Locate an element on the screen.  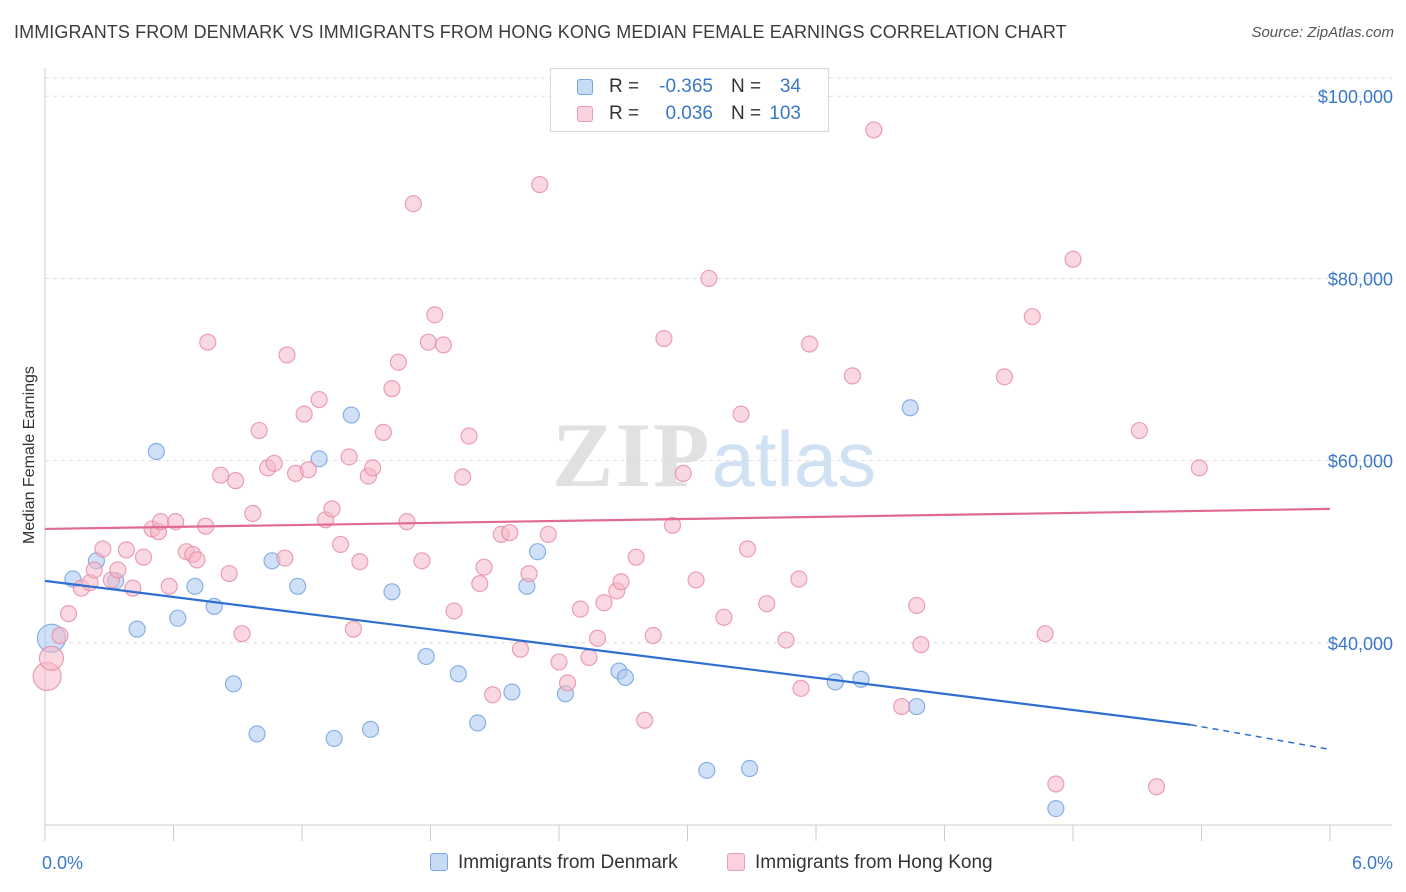
y-tick-label: $80,000 is located at coordinates (1360, 279).